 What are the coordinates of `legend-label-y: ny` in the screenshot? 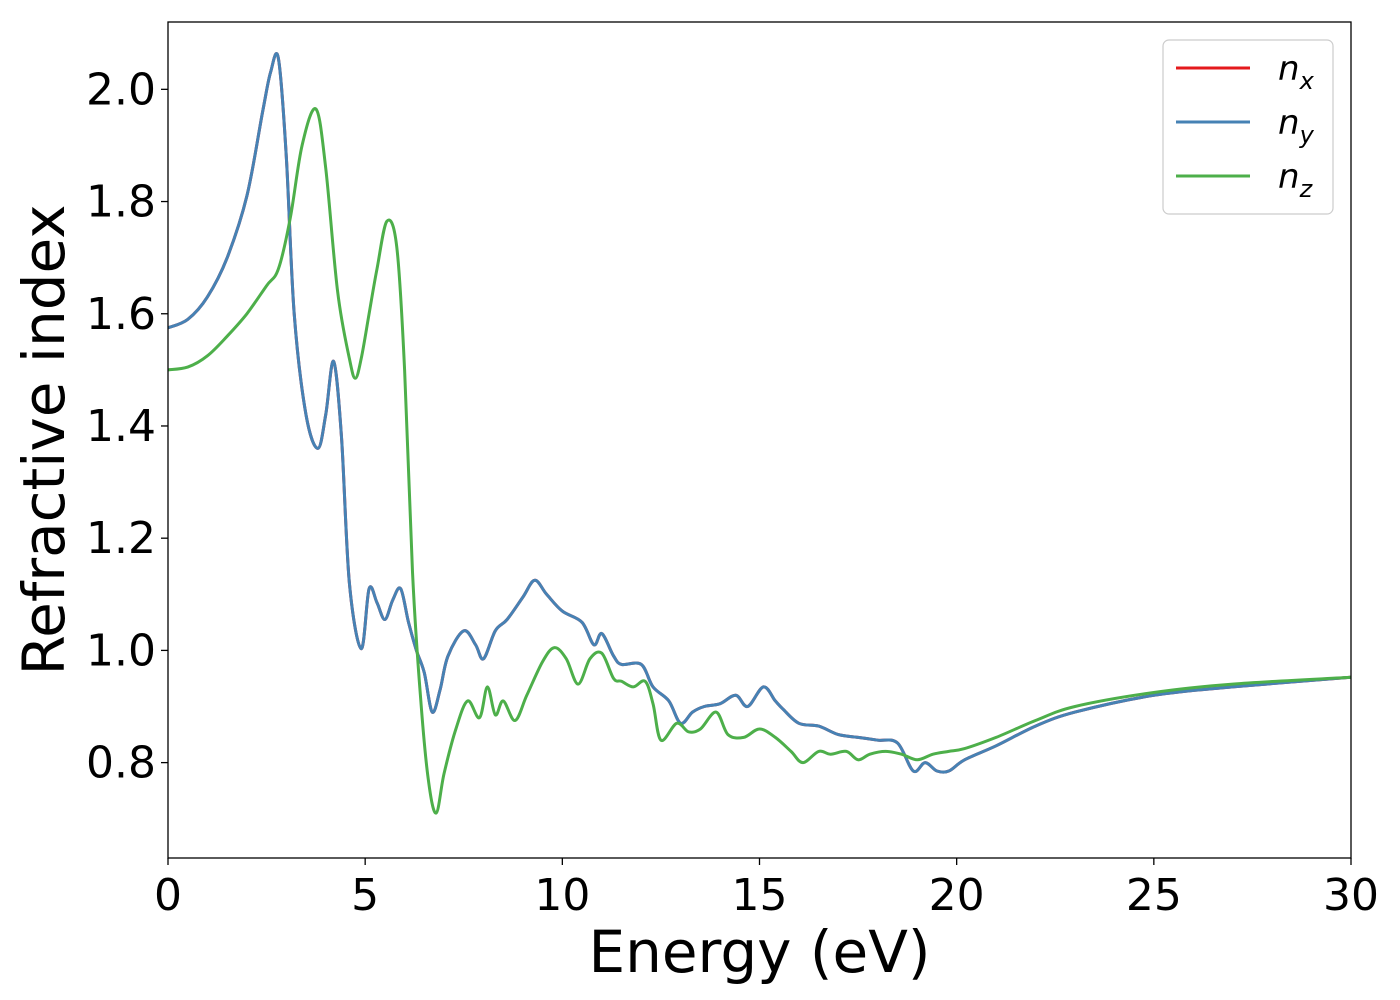 It's located at (1296, 126).